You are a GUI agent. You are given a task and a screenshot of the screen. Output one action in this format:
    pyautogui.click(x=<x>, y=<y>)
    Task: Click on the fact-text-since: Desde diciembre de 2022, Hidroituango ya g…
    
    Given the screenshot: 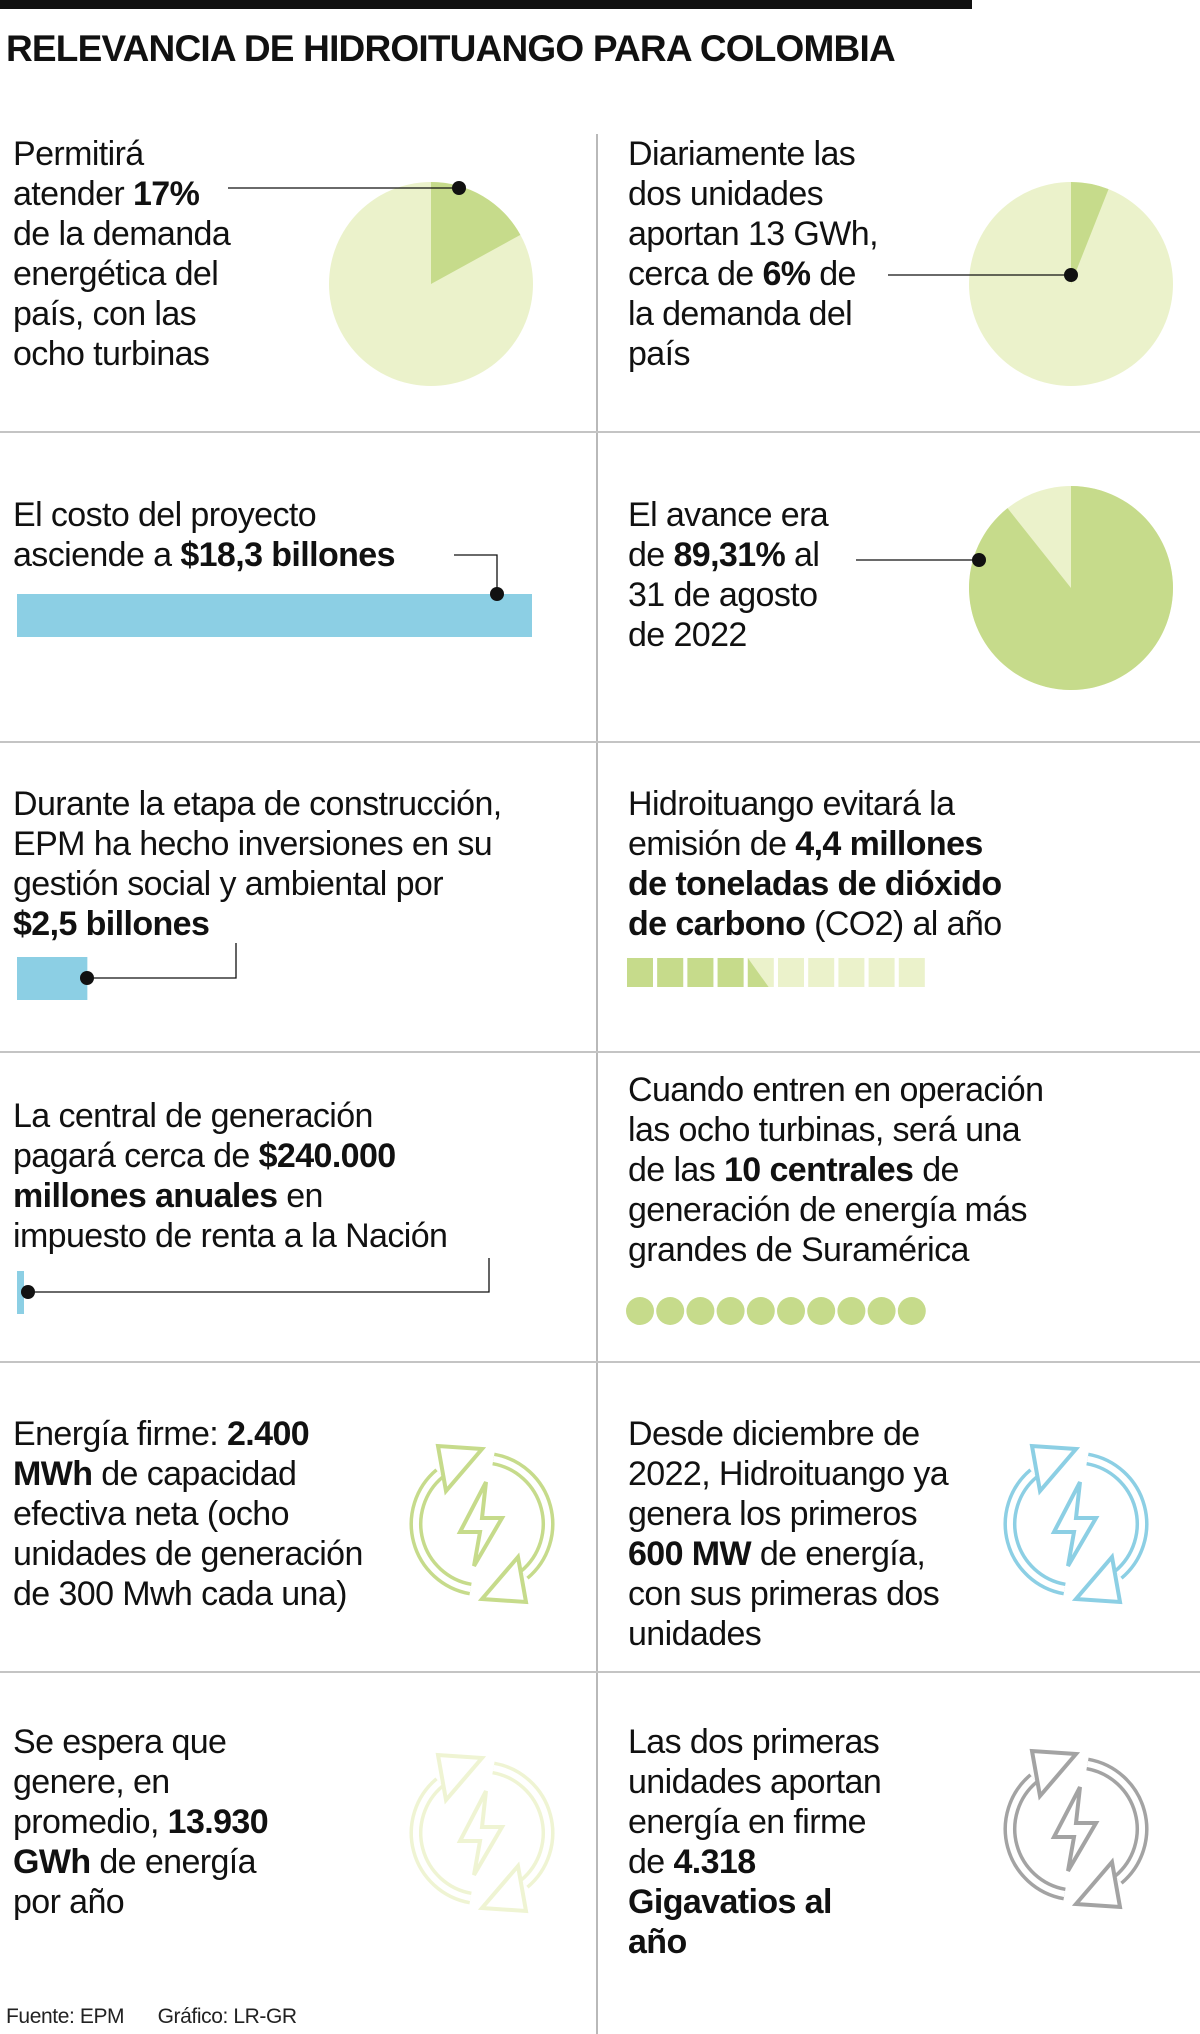 What is the action you would take?
    pyautogui.click(x=788, y=1534)
    